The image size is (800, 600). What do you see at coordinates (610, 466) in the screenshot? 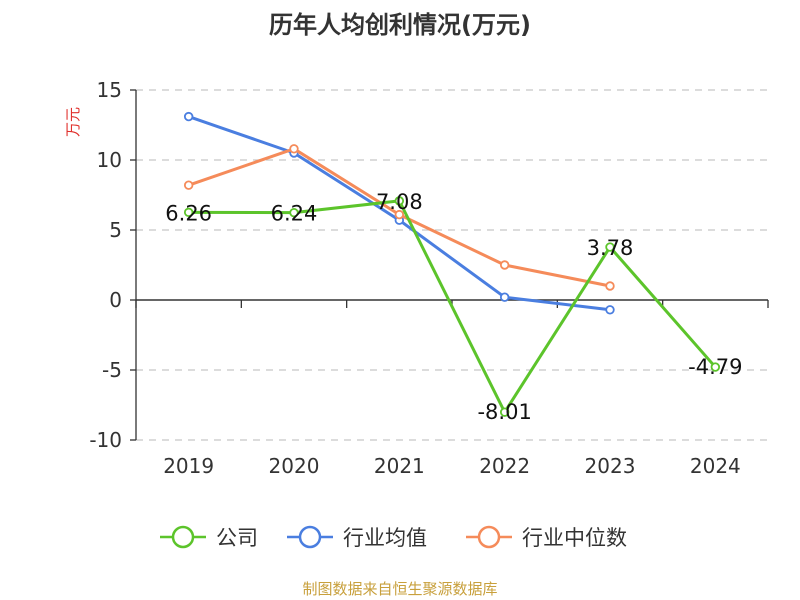
I see `x-tick-label: 2023` at bounding box center [610, 466].